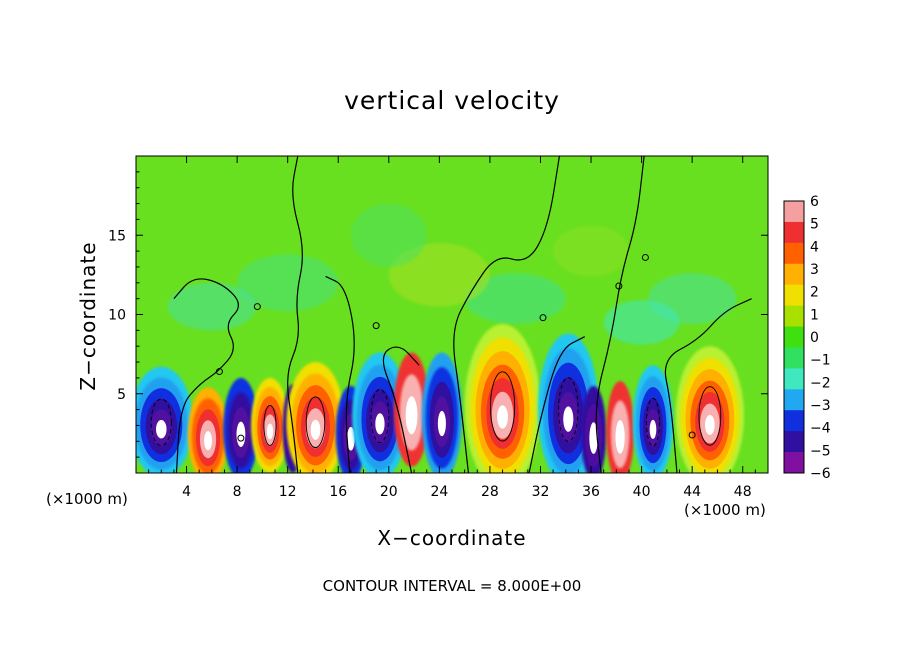 The width and height of the screenshot is (904, 654). Describe the element at coordinates (820, 429) in the screenshot. I see `colorbar-label: −4` at that location.